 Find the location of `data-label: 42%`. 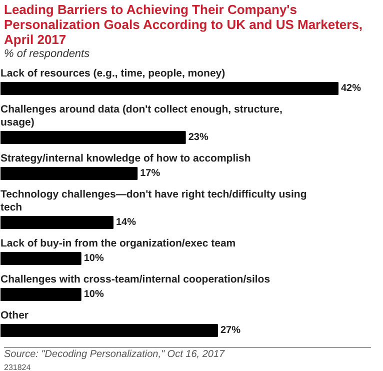

data-label: 42% is located at coordinates (351, 88).